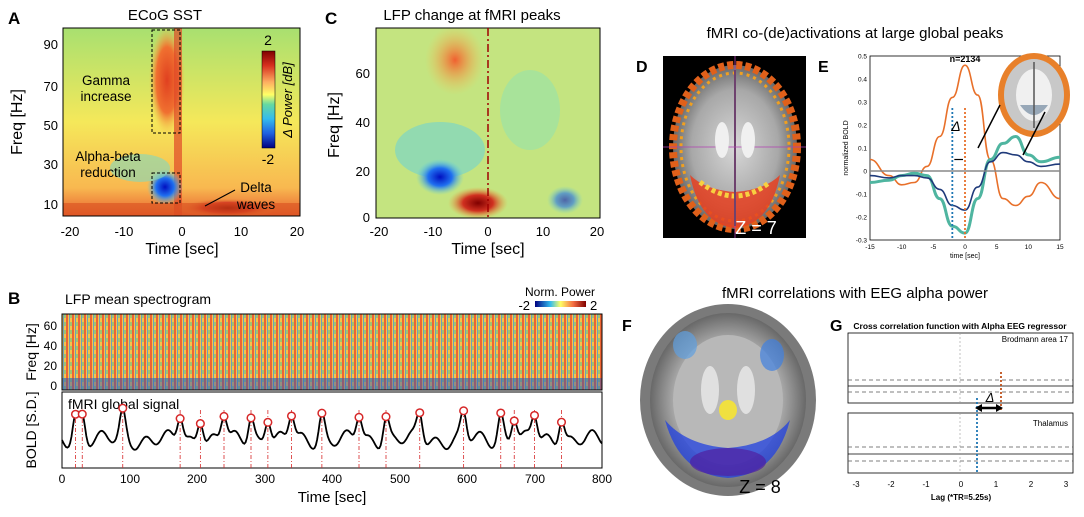 The image size is (1084, 517). Describe the element at coordinates (997, 247) in the screenshot. I see `panel-e-xtick: 5` at that location.